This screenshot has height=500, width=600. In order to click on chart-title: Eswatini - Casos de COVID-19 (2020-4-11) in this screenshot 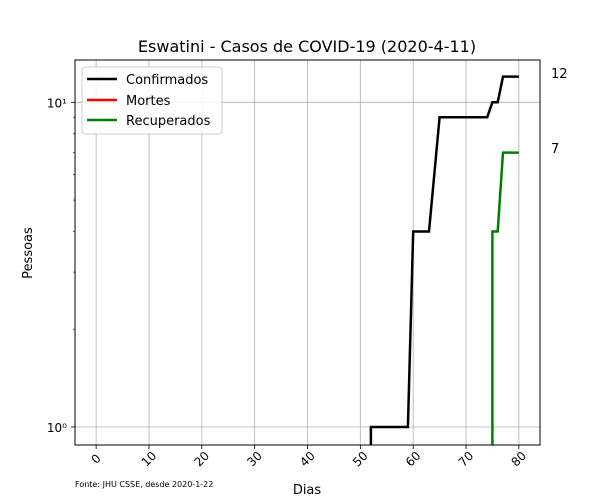, I will do `click(307, 46)`.